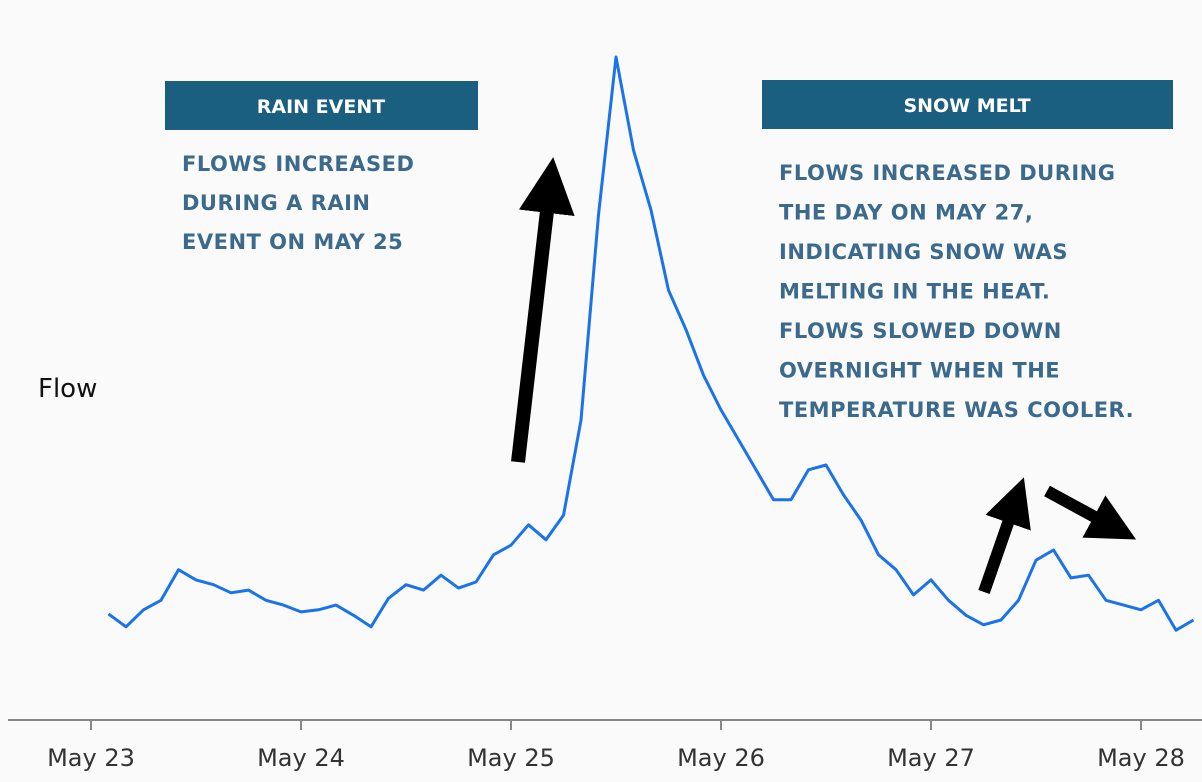 This screenshot has height=782, width=1202. I want to click on annotation-text: TEMPERATURE WAS COOLER., so click(956, 410).